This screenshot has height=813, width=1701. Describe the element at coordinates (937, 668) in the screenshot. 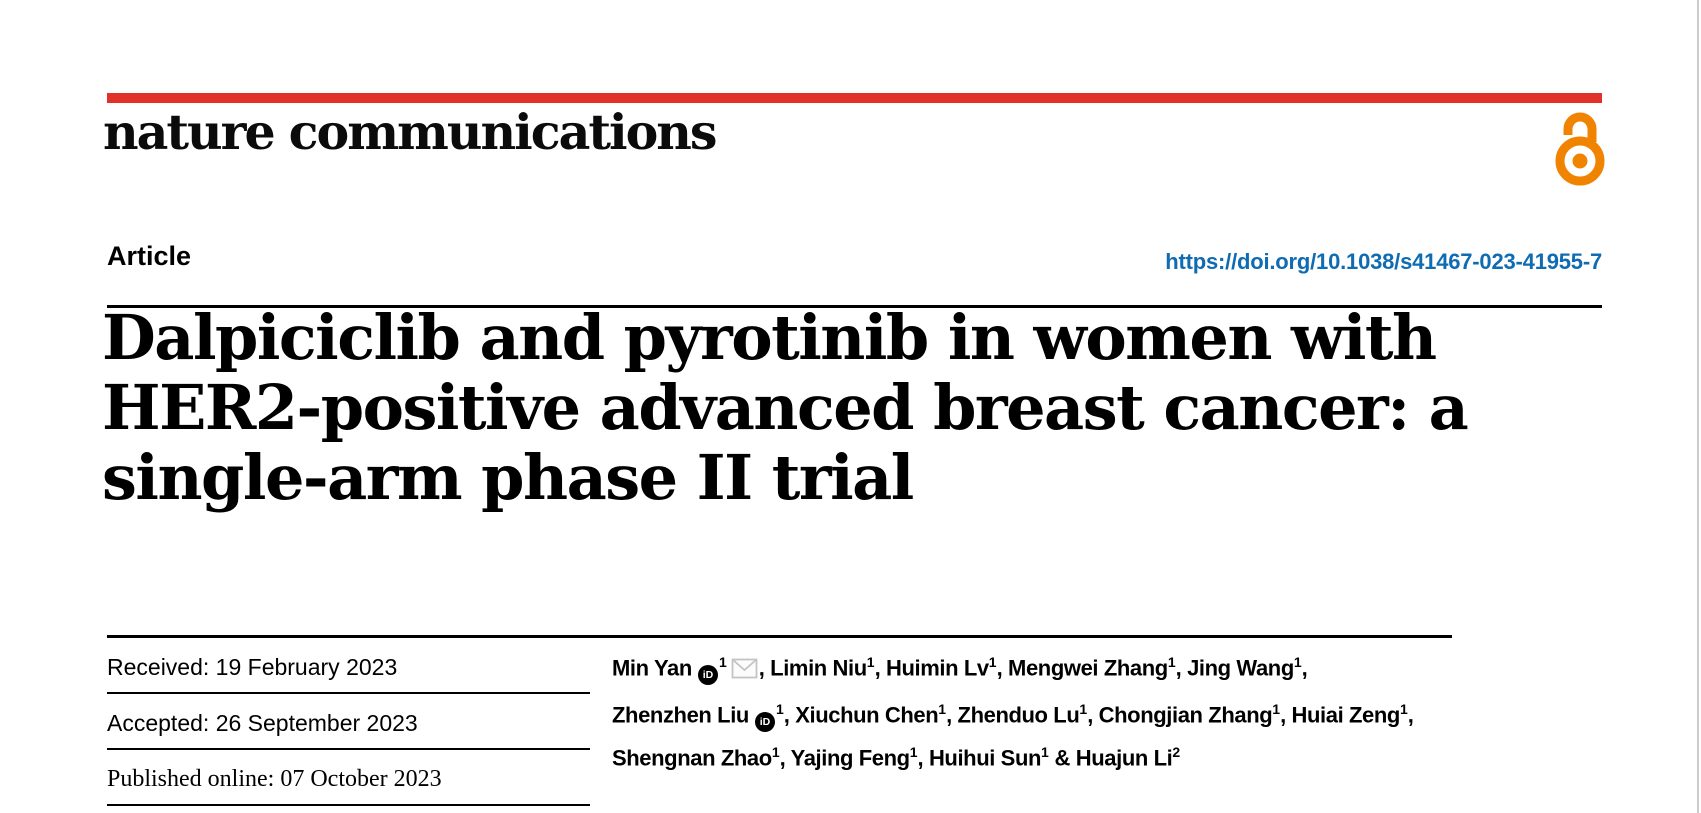

I see `author-name: Huimin Lv` at that location.